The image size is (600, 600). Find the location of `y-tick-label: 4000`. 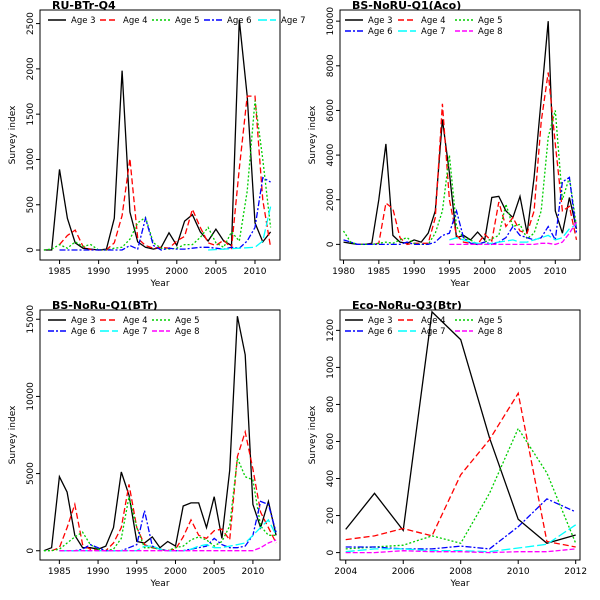

y-tick-label: 4000 is located at coordinates (331, 154).